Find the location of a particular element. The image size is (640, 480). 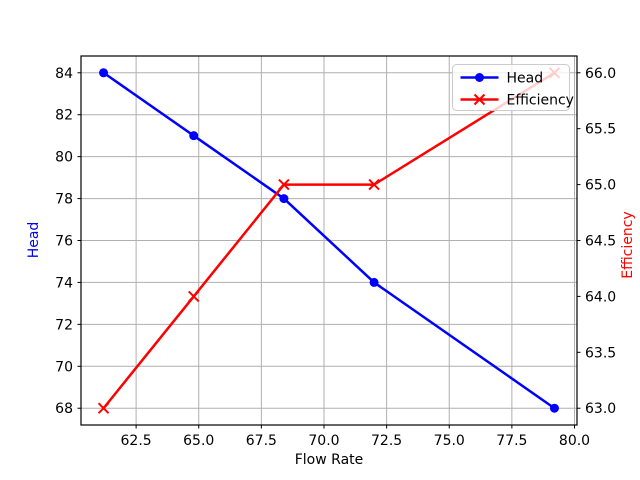

y-left-tick-label: 82 is located at coordinates (64, 116).